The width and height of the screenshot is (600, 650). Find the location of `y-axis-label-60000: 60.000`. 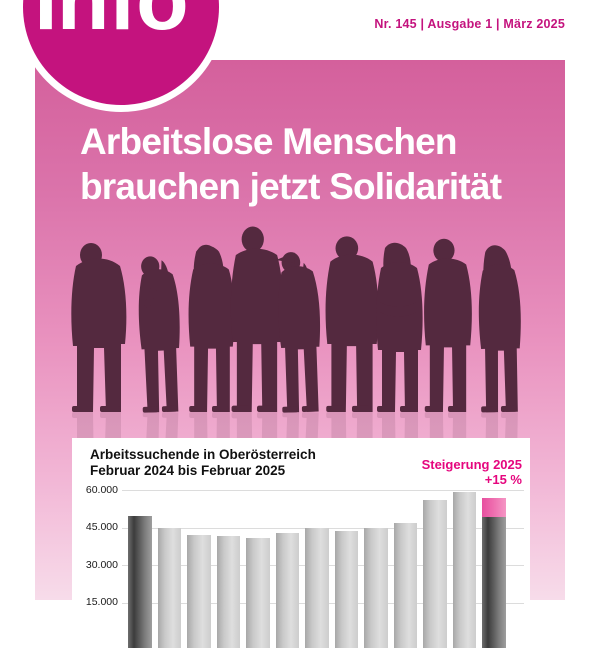

y-axis-label-60000: 60.000 is located at coordinates (101, 489).